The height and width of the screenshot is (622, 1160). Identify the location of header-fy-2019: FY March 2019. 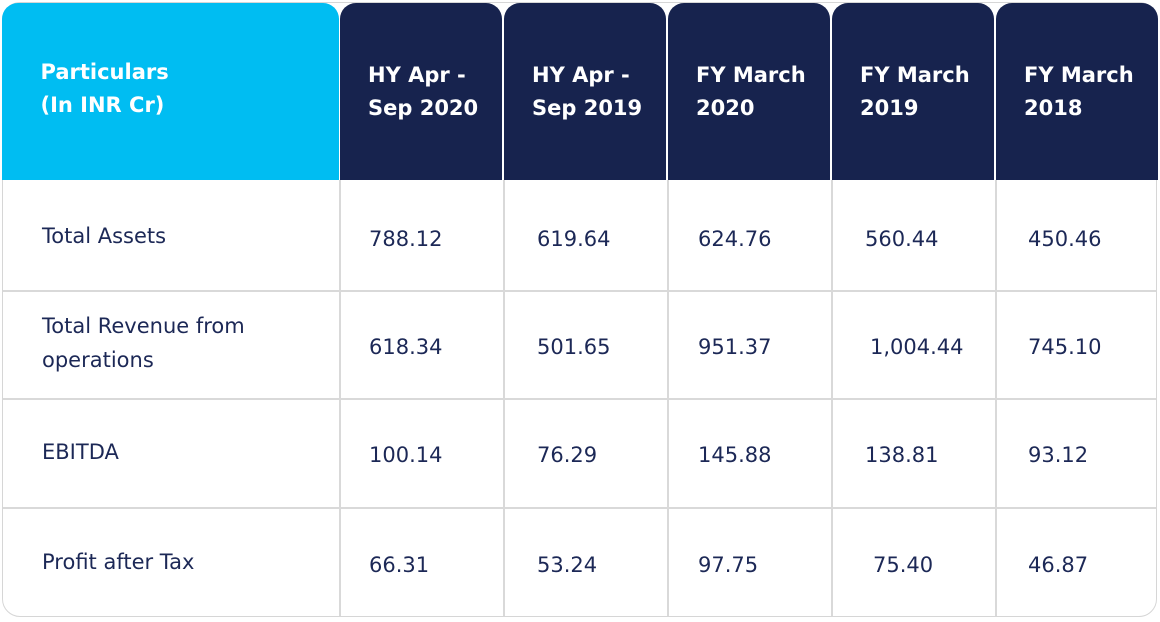
(913, 91).